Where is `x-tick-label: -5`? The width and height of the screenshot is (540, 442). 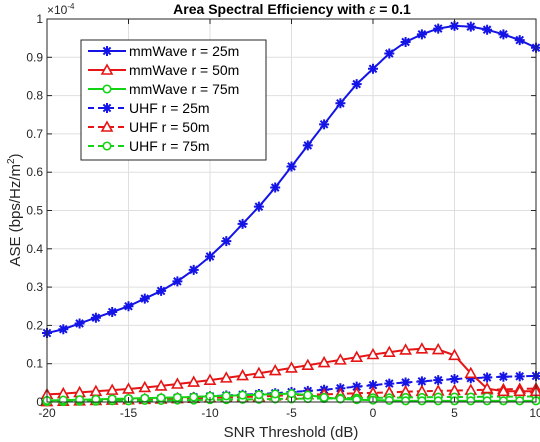 x-tick-label: -5 is located at coordinates (291, 413).